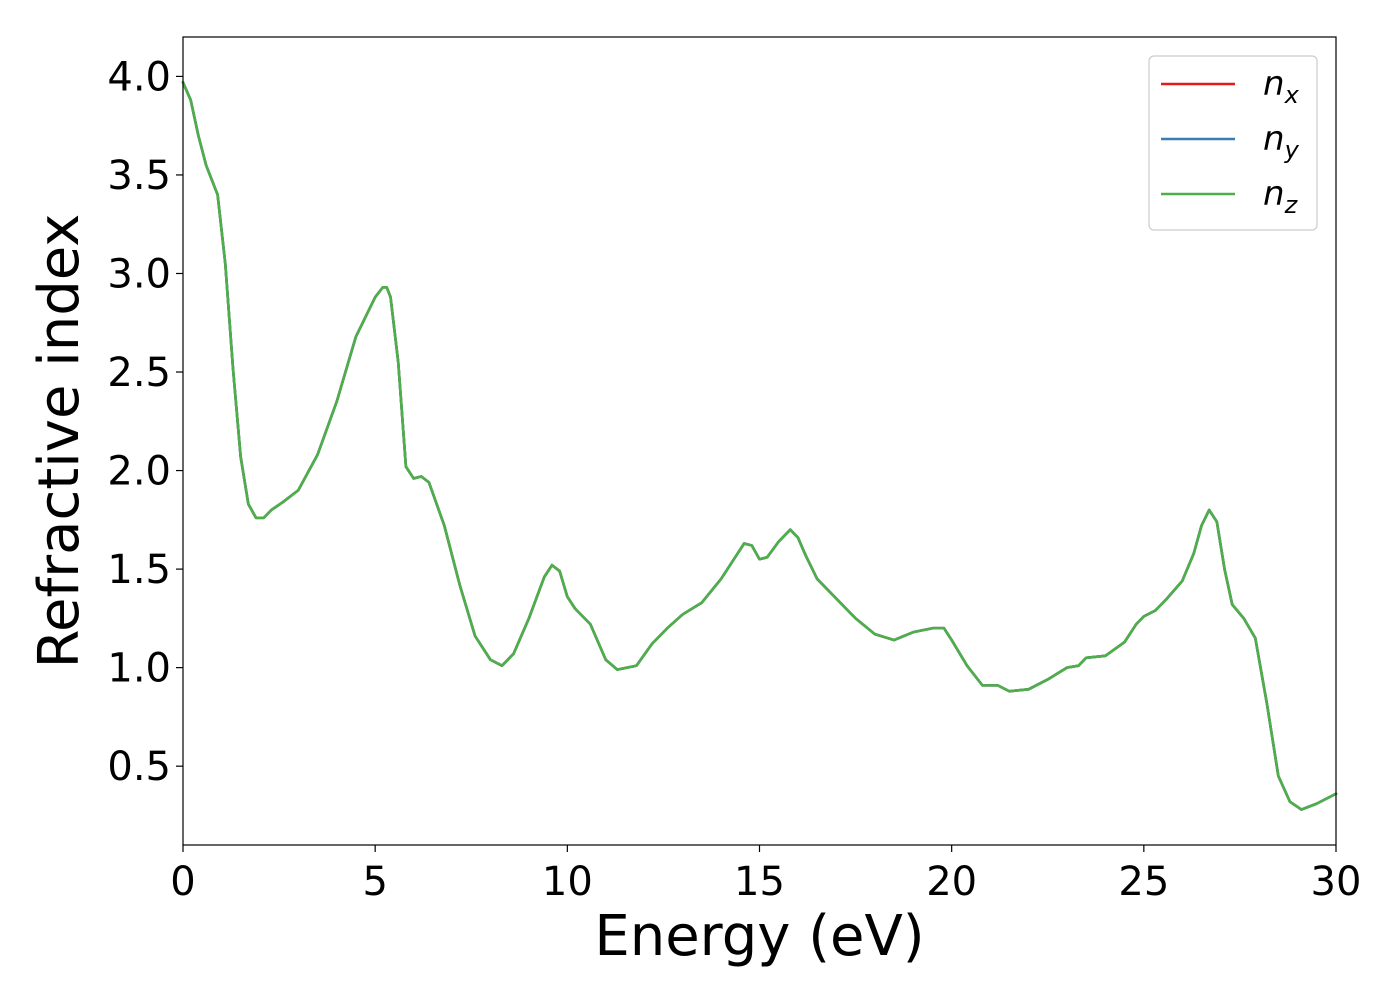  Describe the element at coordinates (951, 882) in the screenshot. I see `x-tick-label: 20` at that location.